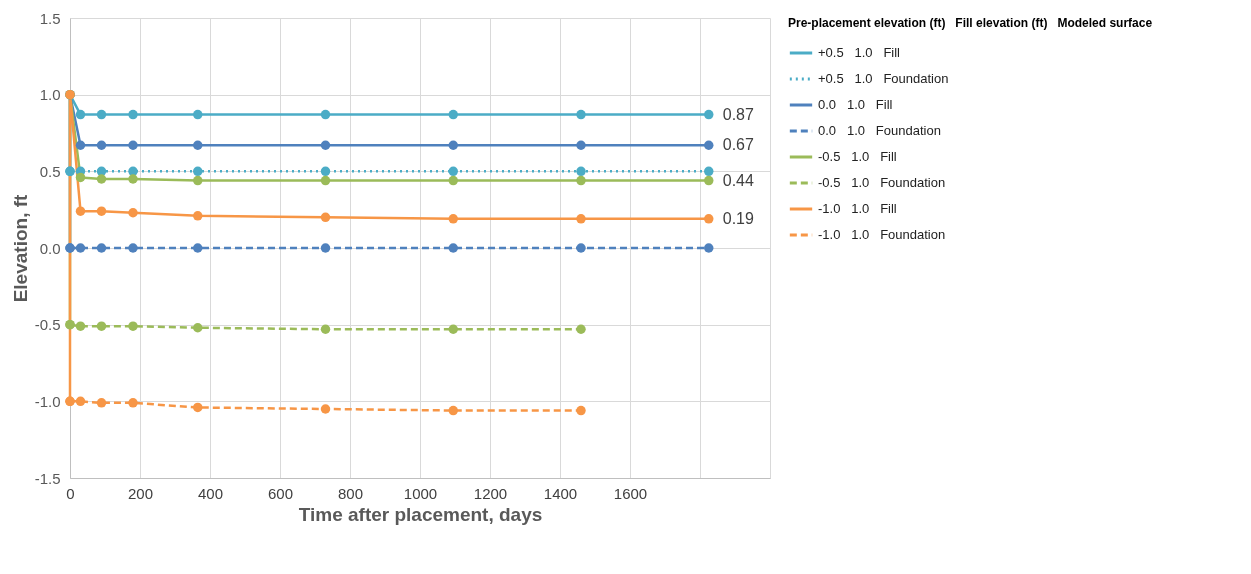 The height and width of the screenshot is (574, 1251). I want to click on x-tick-label: 1400, so click(560, 493).